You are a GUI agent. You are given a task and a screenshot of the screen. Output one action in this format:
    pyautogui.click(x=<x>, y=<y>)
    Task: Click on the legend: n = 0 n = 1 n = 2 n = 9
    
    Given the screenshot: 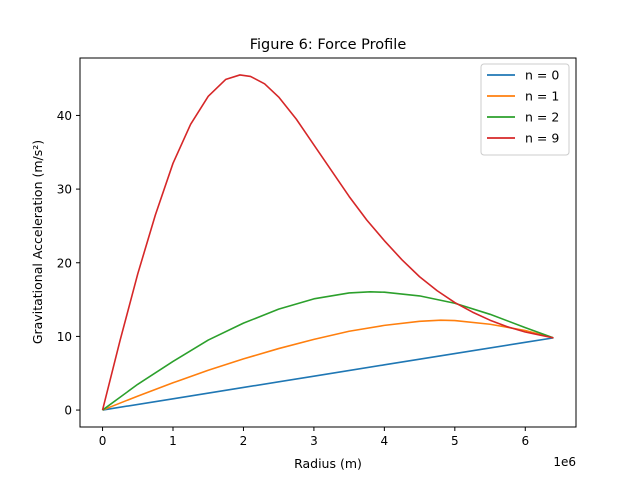 What is the action you would take?
    pyautogui.click(x=525, y=109)
    